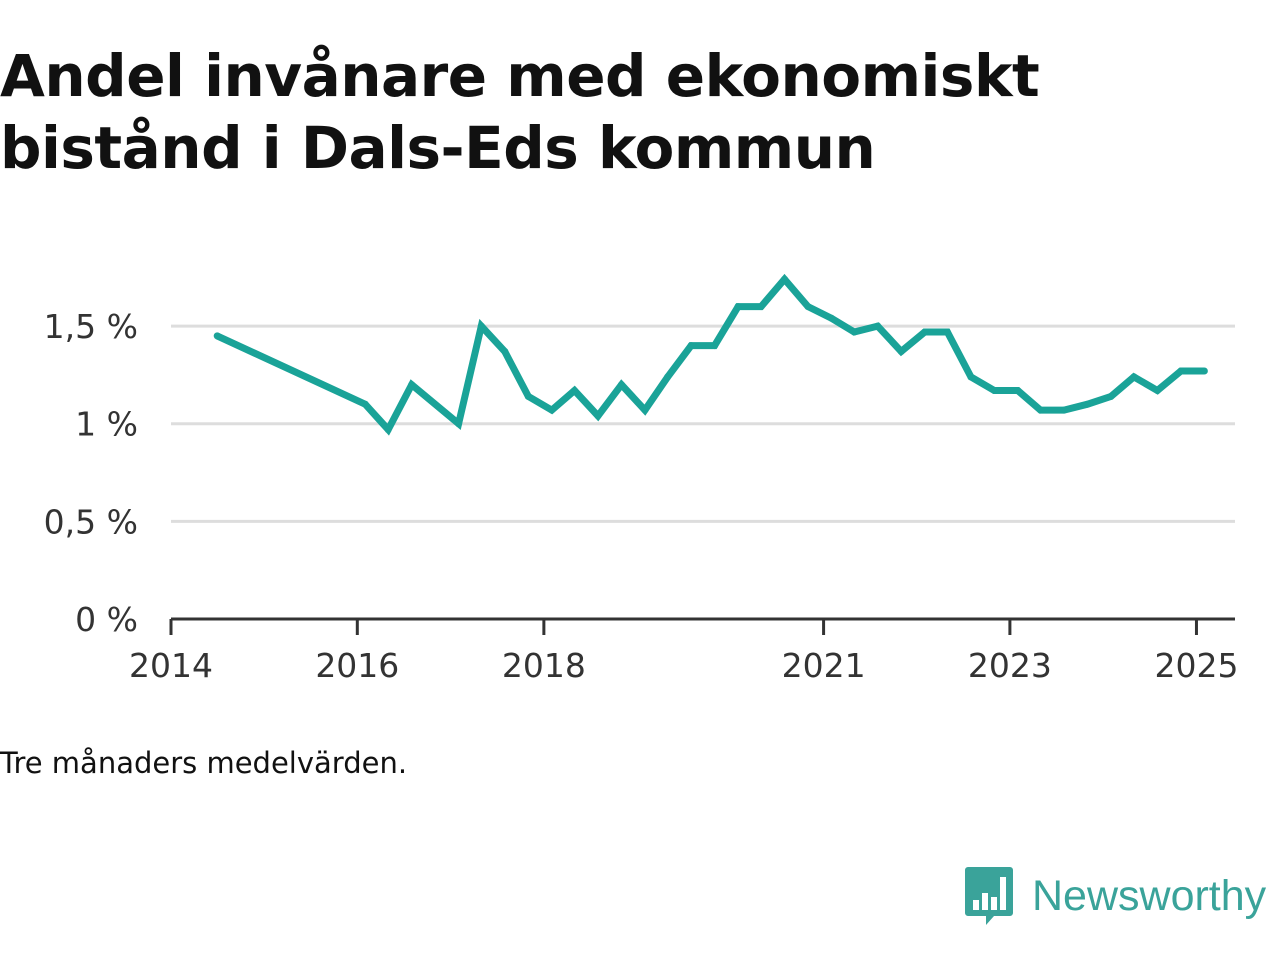  Describe the element at coordinates (357, 665) in the screenshot. I see `x-tick-label: 2016` at that location.